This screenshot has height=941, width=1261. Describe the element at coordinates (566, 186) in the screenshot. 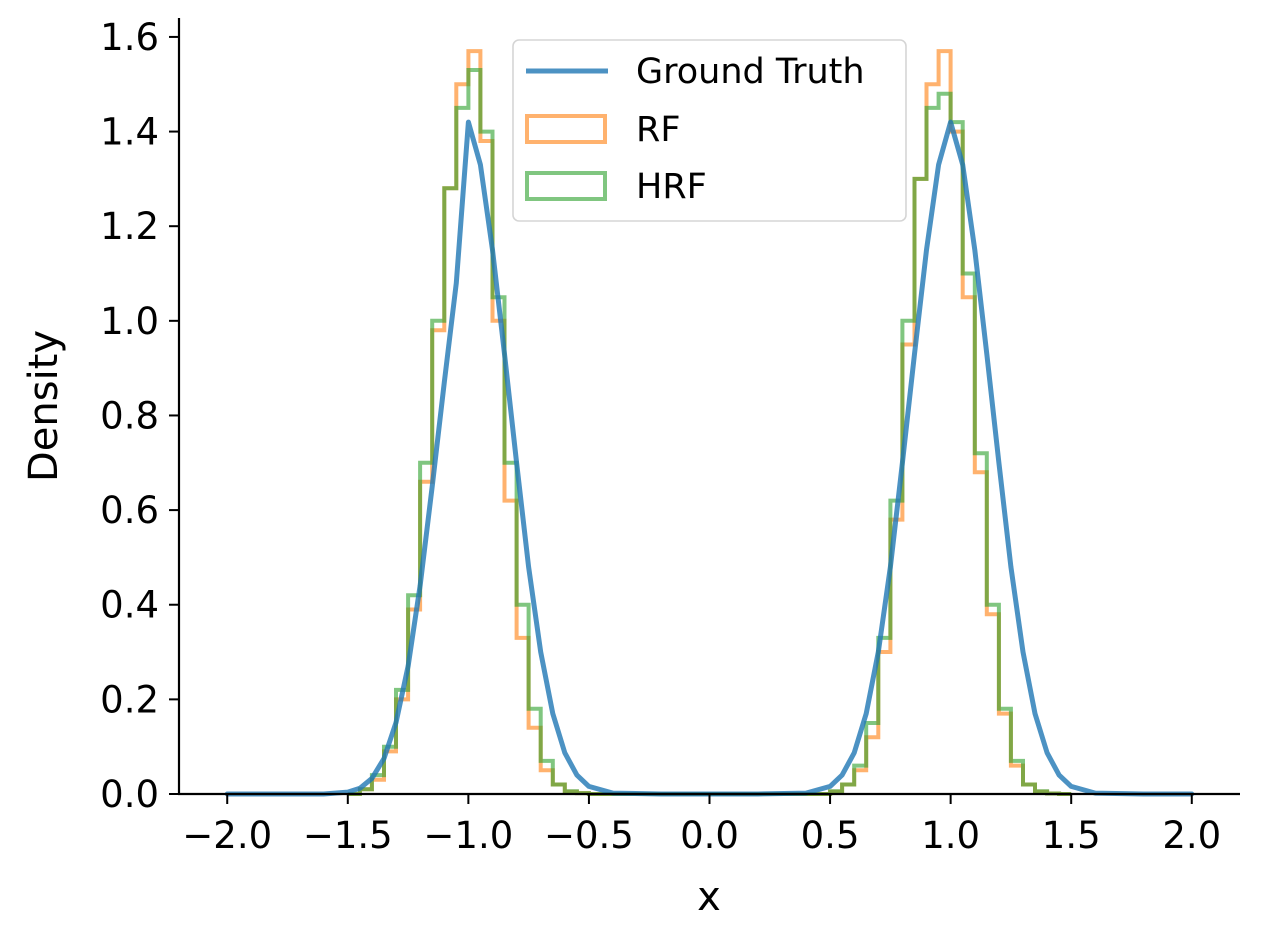

I see `legend-swatch-hrf` at that location.